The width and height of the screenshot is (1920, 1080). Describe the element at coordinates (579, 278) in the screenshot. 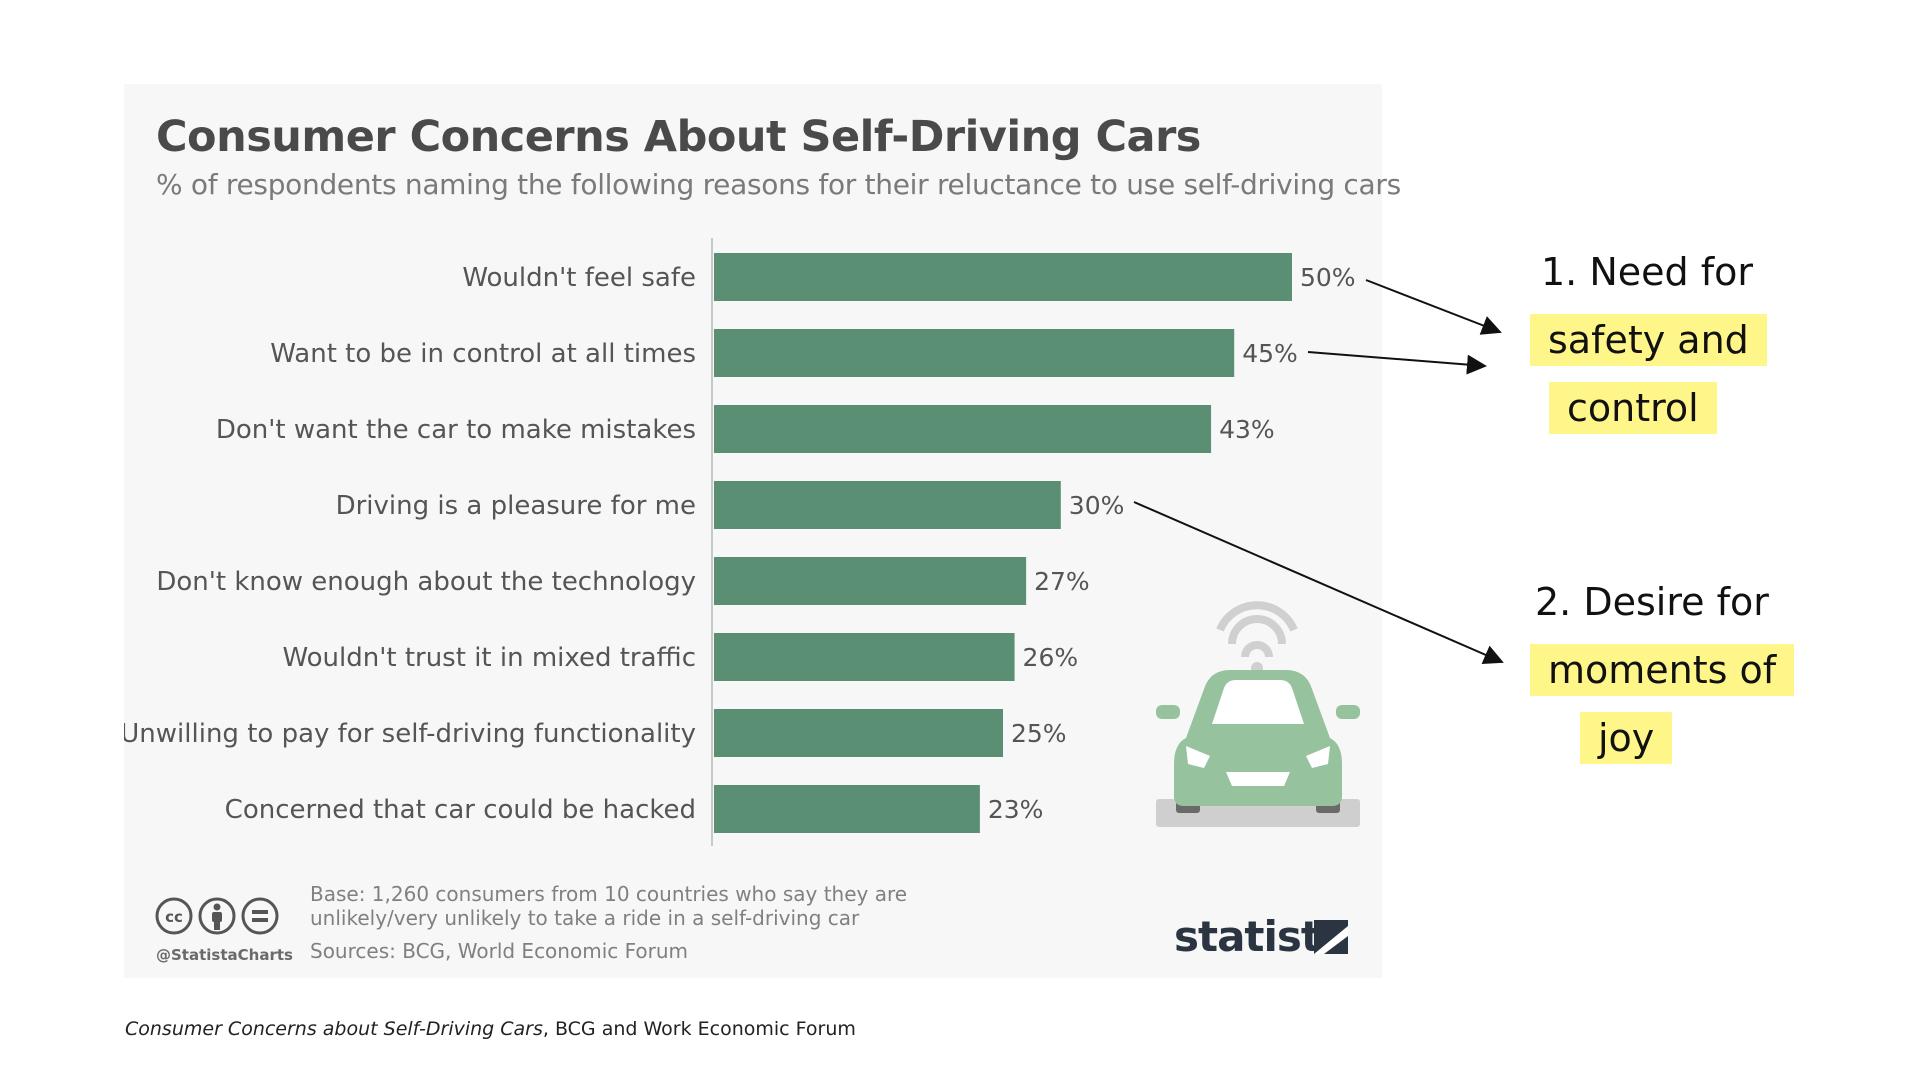

I see `category-label: Wouldn't feel safe` at that location.